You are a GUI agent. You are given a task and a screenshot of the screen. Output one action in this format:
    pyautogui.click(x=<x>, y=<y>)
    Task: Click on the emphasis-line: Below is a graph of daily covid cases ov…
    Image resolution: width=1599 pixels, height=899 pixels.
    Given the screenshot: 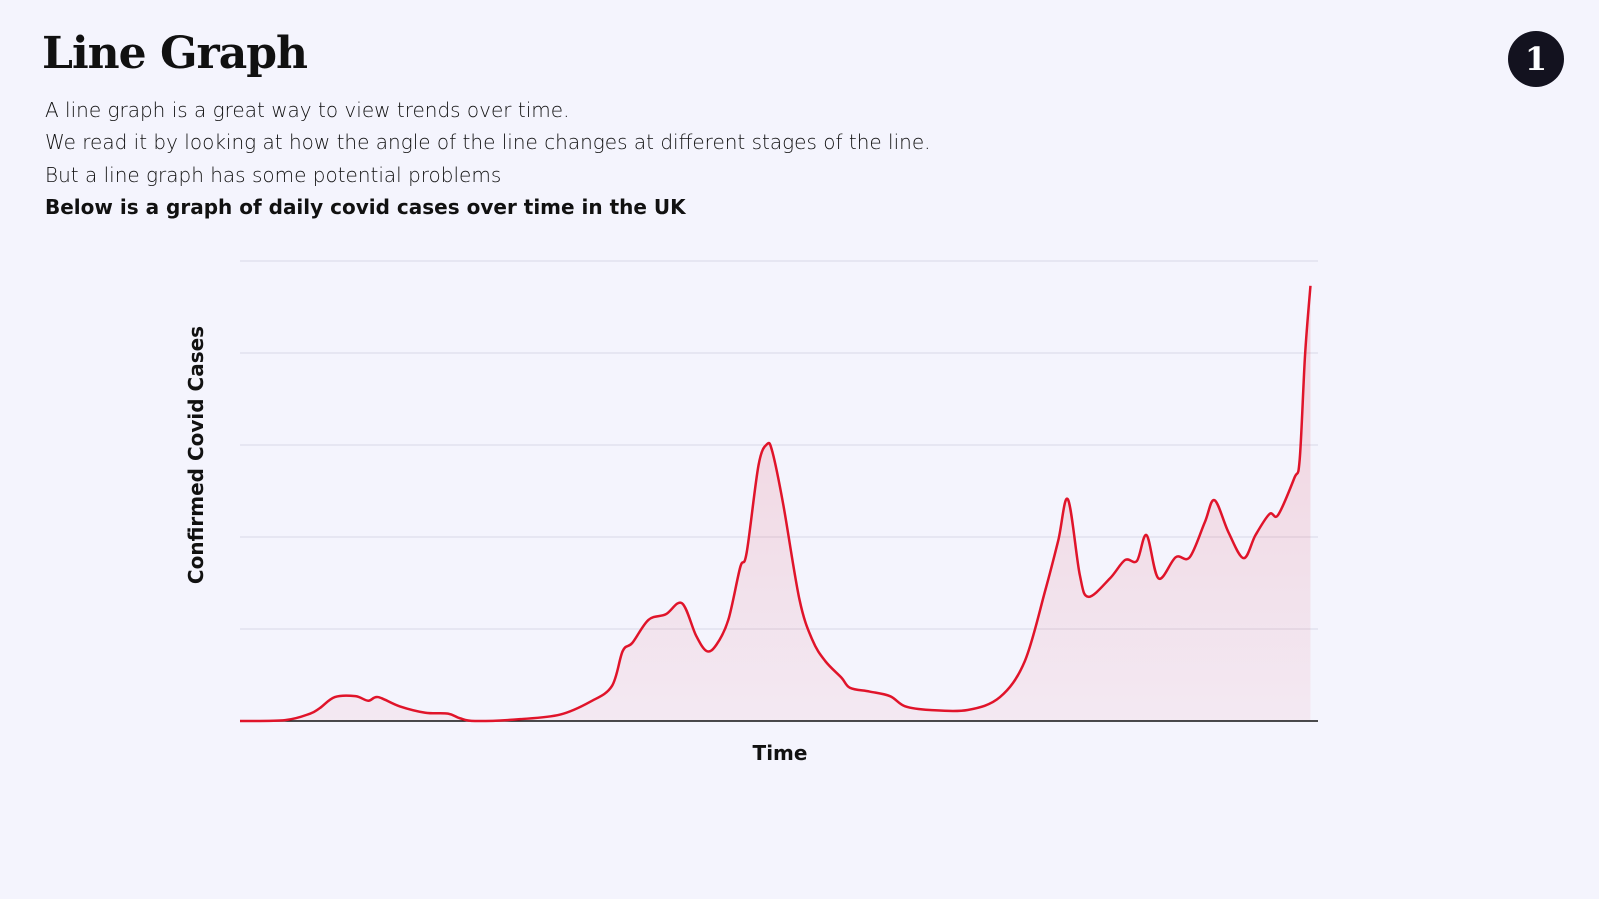 What is the action you would take?
    pyautogui.click(x=365, y=207)
    